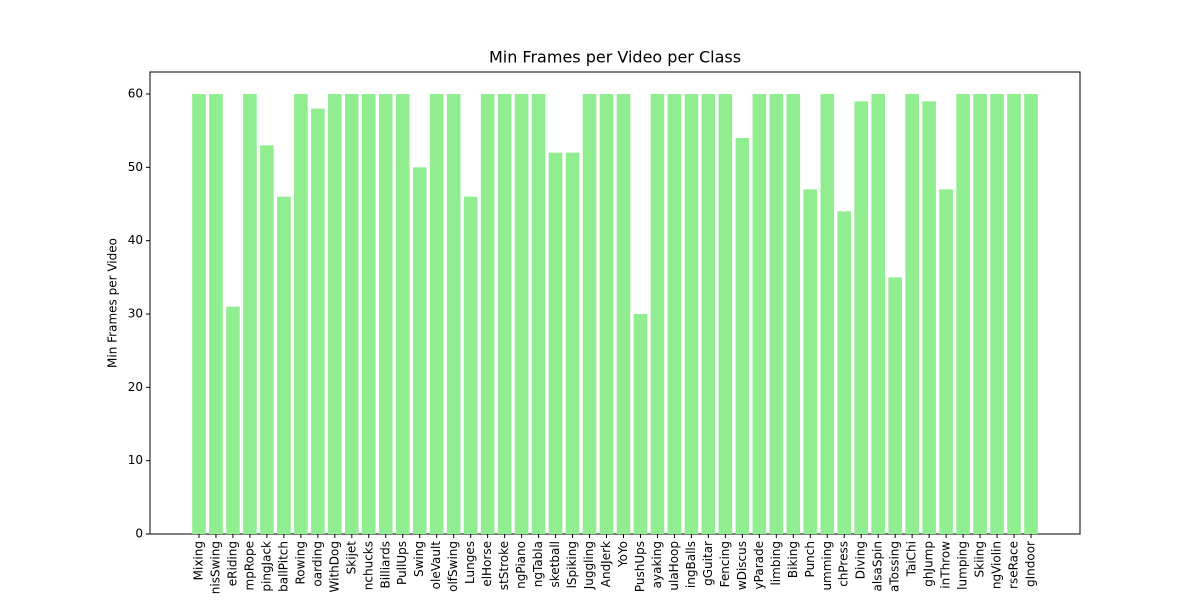 The width and height of the screenshot is (1200, 600). What do you see at coordinates (453, 566) in the screenshot?
I see `x-tick-label: olfSwing` at bounding box center [453, 566].